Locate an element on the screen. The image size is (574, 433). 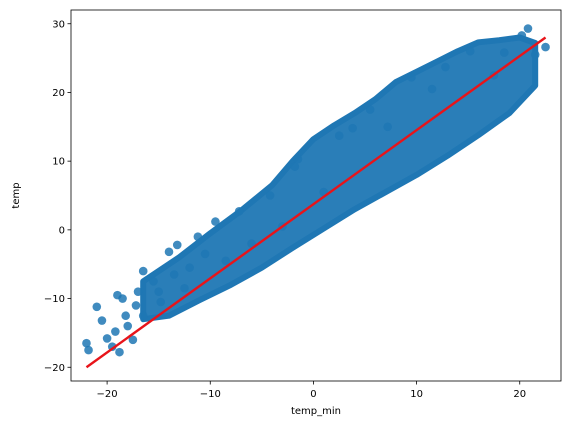
y-axis-label: temp is located at coordinates (16, 195).